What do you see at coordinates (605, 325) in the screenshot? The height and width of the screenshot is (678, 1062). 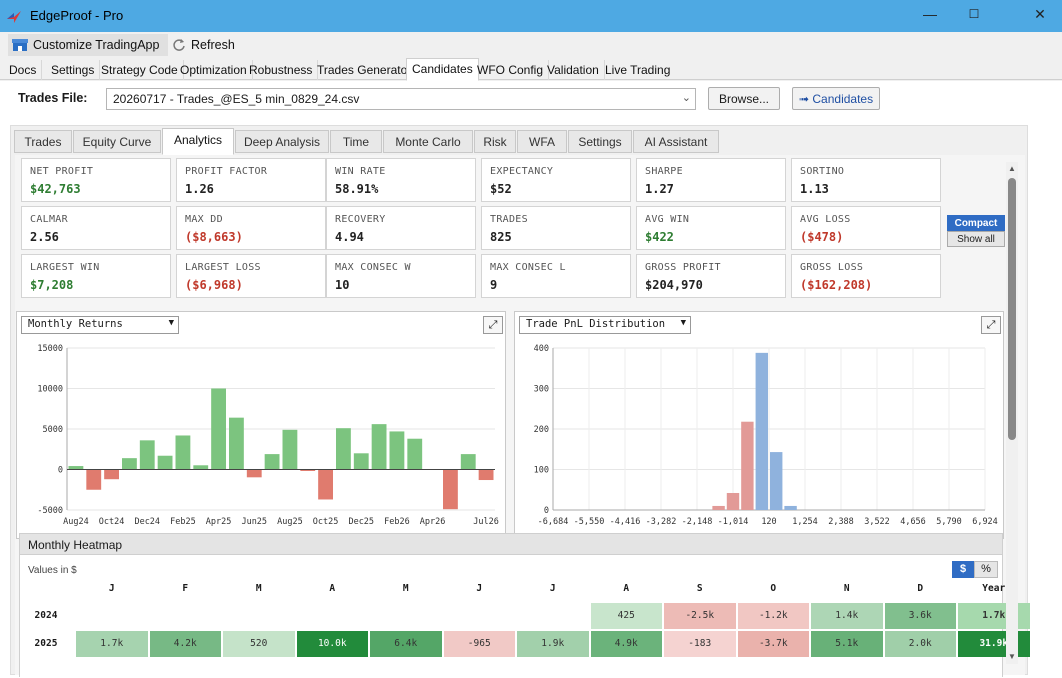 I see `pnl-distribution-select: Trade PnL Distribution ▼` at bounding box center [605, 325].